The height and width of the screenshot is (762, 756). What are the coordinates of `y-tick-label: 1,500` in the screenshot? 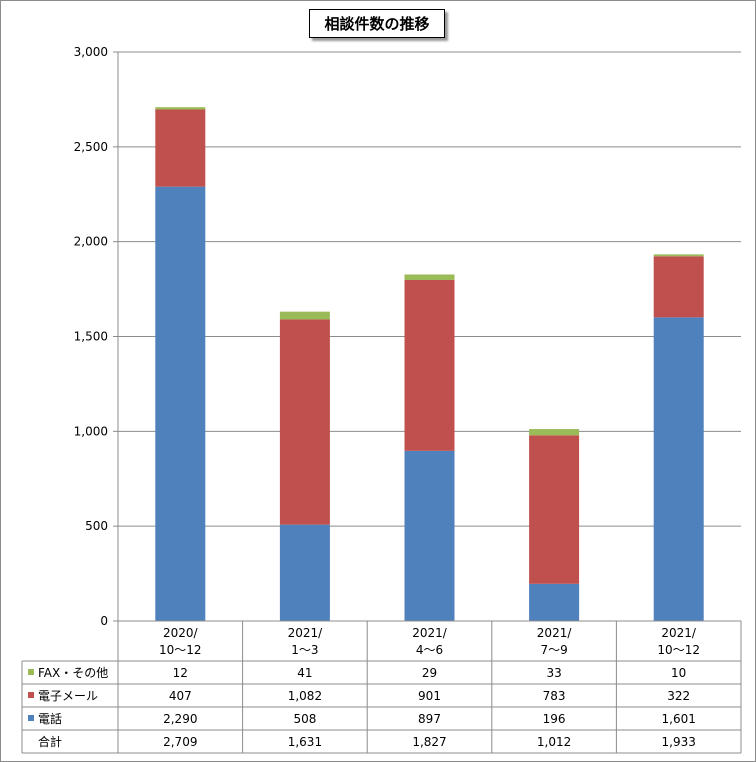 It's located at (91, 337).